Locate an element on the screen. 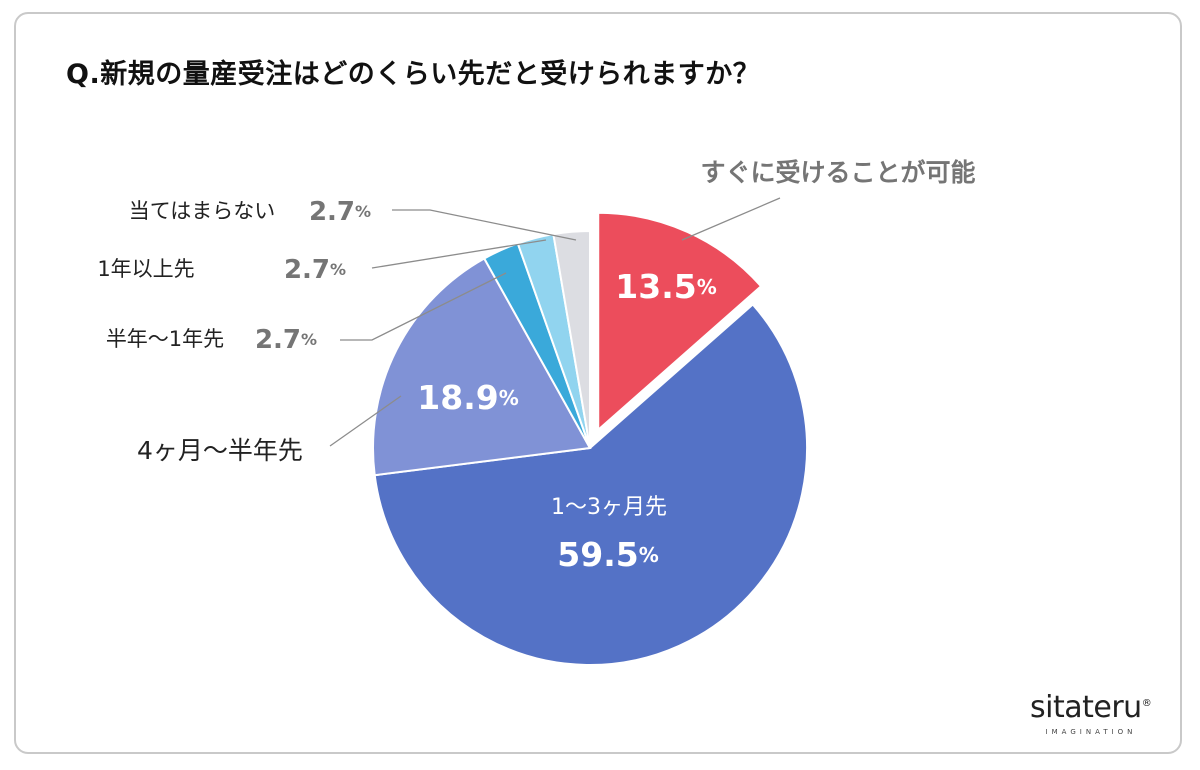 The height and width of the screenshot is (770, 1200). slice-immediate is located at coordinates (680, 321).